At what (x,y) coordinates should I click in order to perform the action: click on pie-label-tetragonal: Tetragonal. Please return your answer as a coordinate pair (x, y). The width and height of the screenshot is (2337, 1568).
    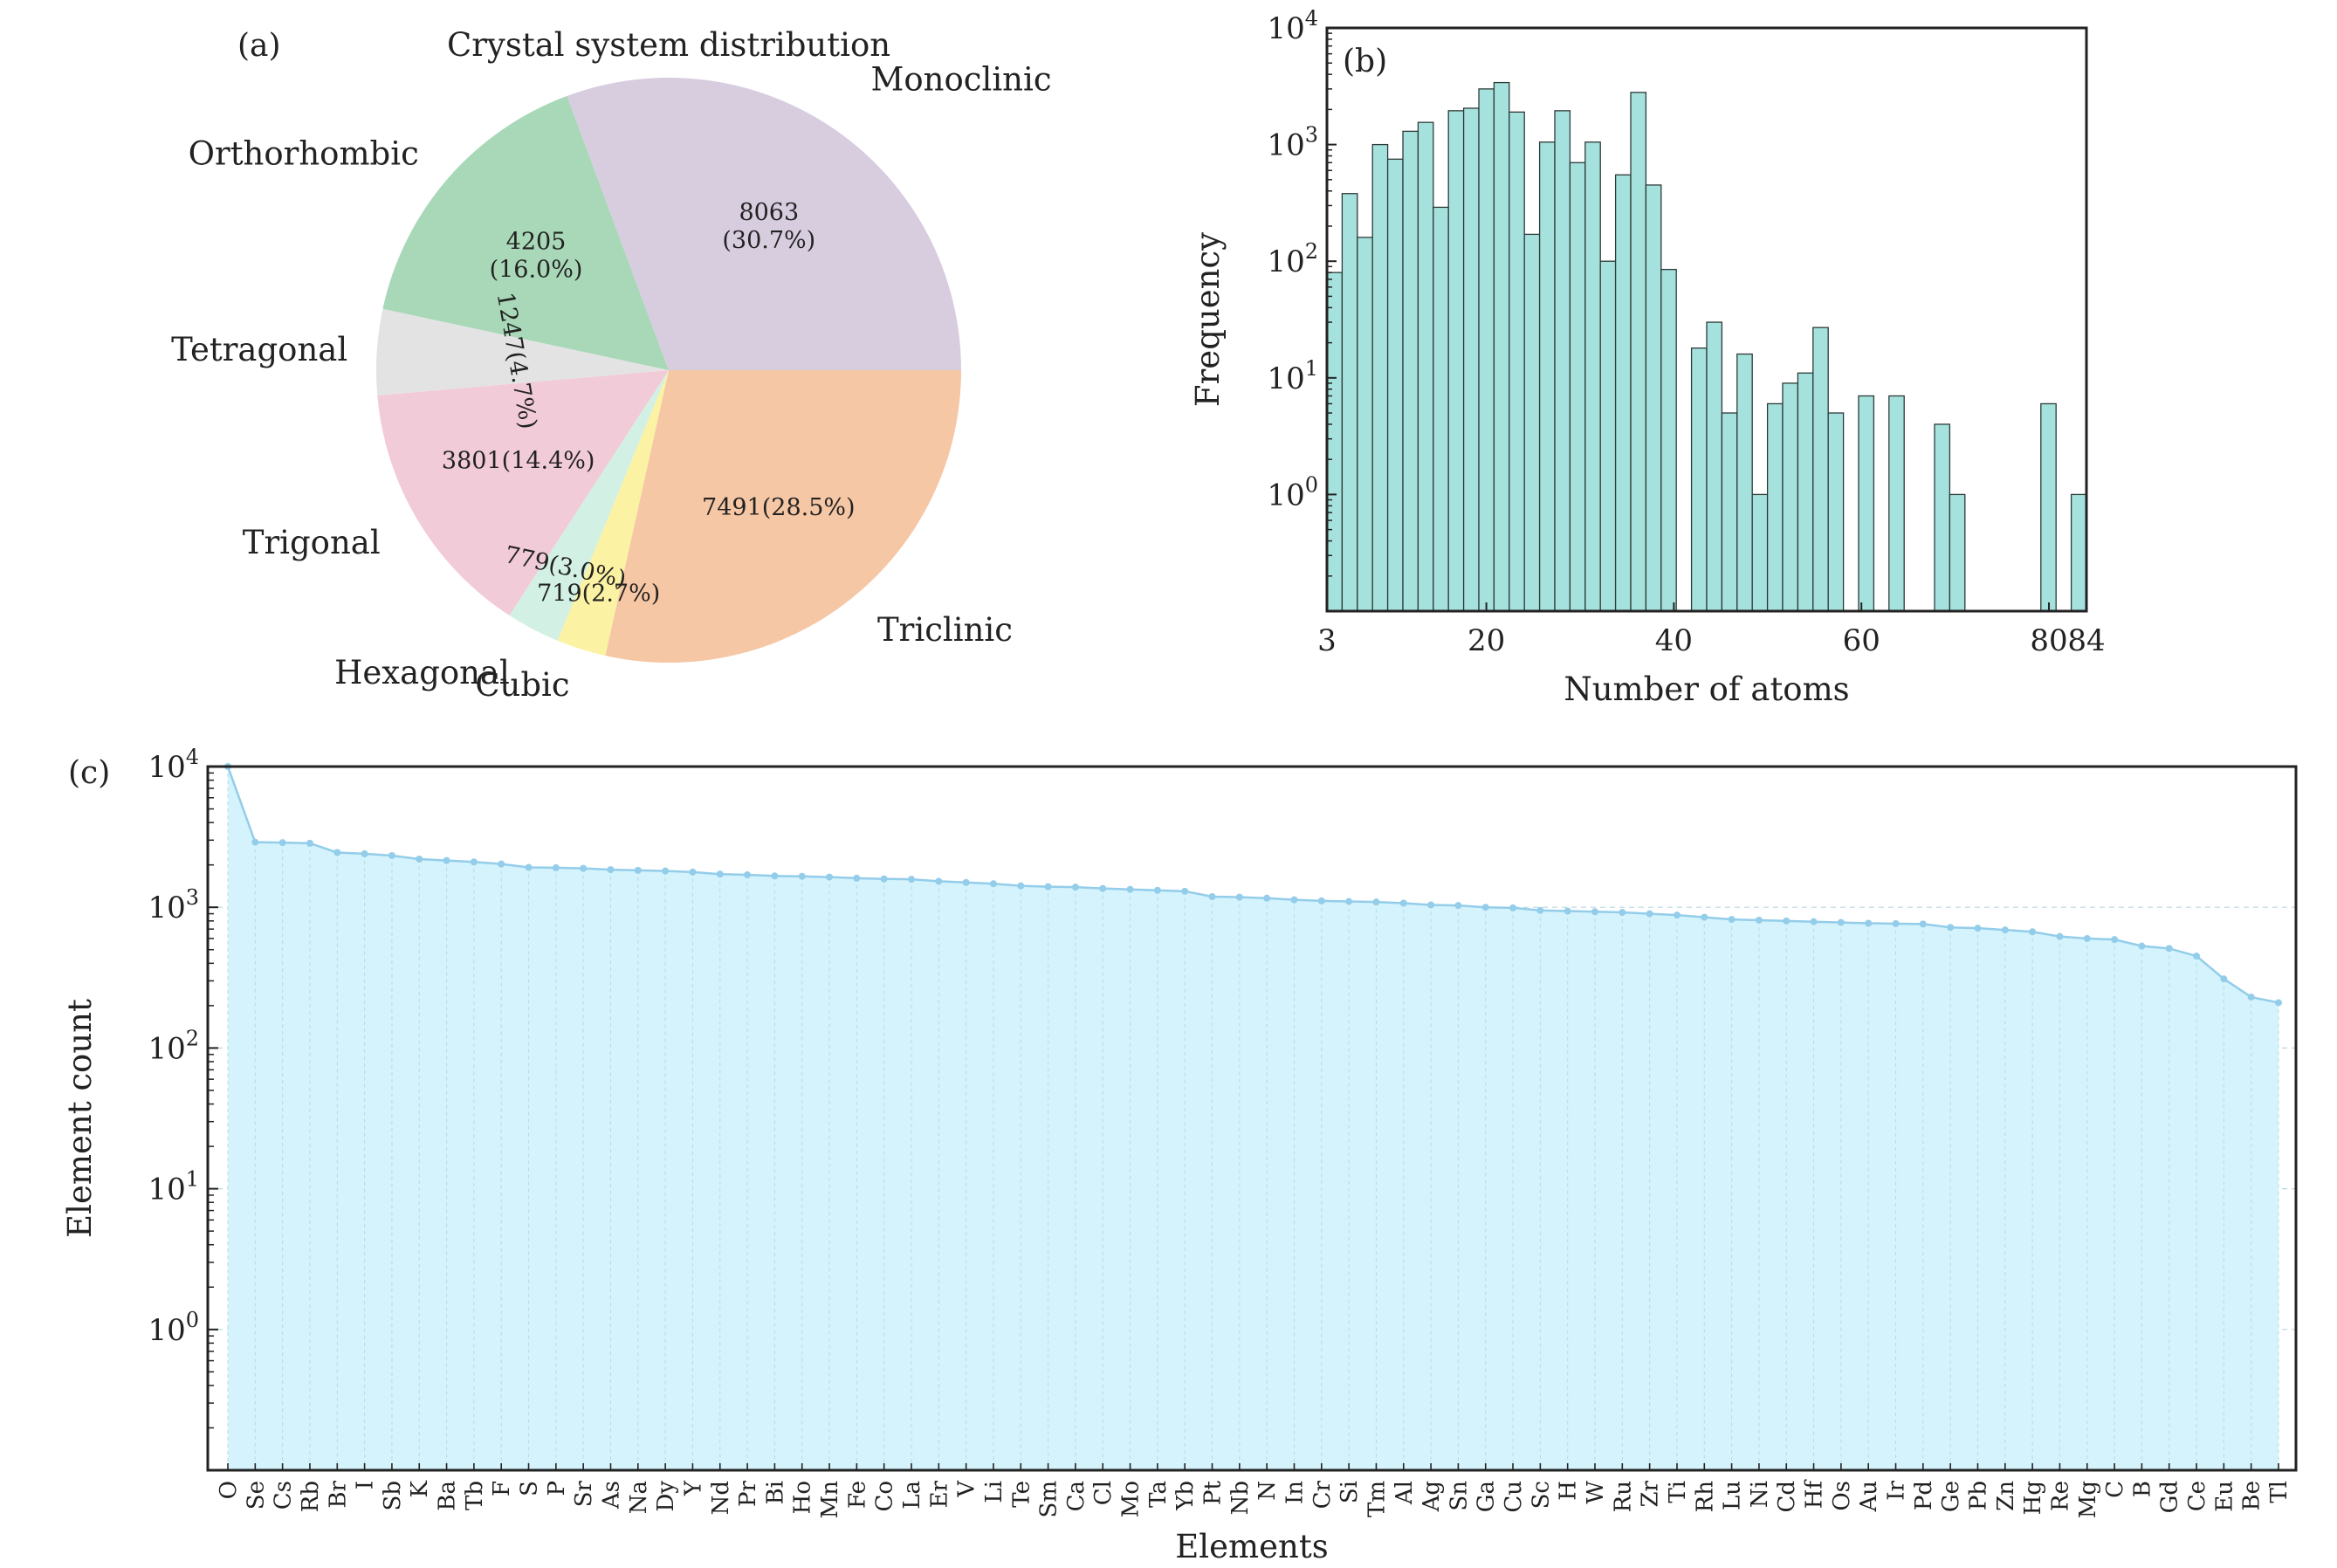
    Looking at the image, I should click on (259, 350).